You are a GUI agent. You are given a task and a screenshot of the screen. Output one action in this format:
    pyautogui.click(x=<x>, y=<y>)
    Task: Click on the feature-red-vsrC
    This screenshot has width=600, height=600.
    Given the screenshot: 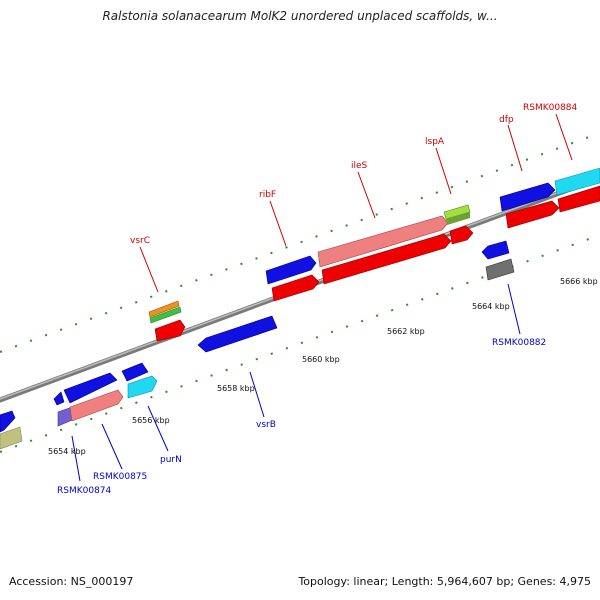 What is the action you would take?
    pyautogui.click(x=170, y=330)
    